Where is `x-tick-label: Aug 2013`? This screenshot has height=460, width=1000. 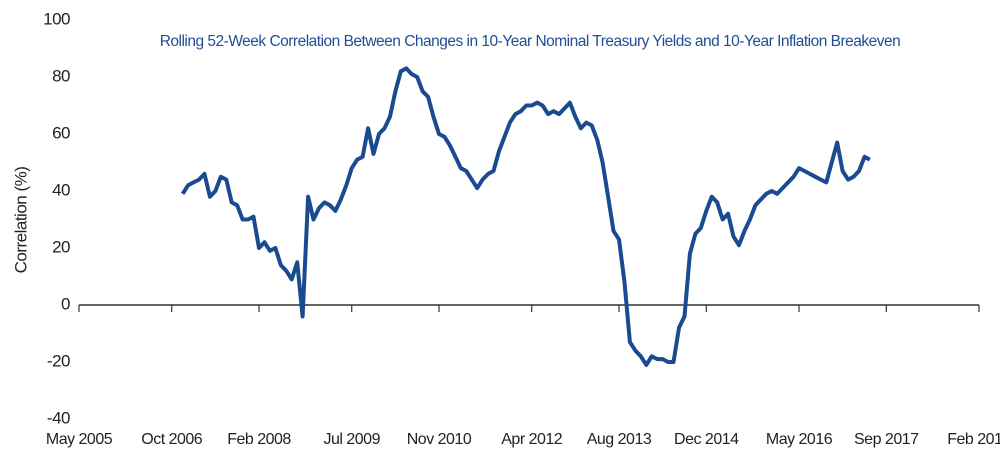 x-tick-label: Aug 2013 is located at coordinates (619, 439).